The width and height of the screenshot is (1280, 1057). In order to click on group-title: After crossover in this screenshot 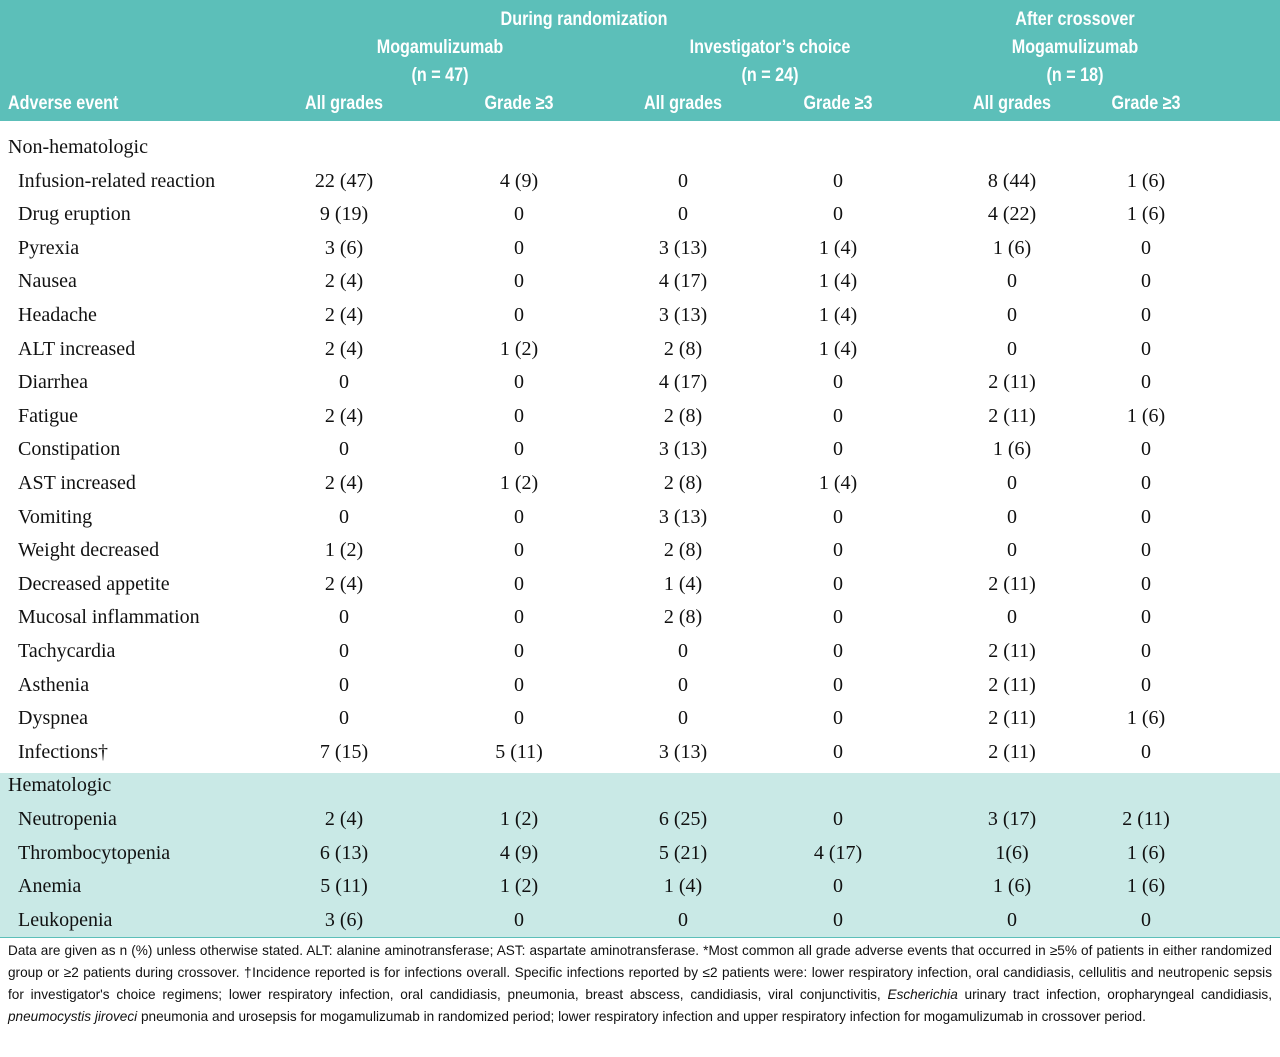, I will do `click(1075, 19)`.